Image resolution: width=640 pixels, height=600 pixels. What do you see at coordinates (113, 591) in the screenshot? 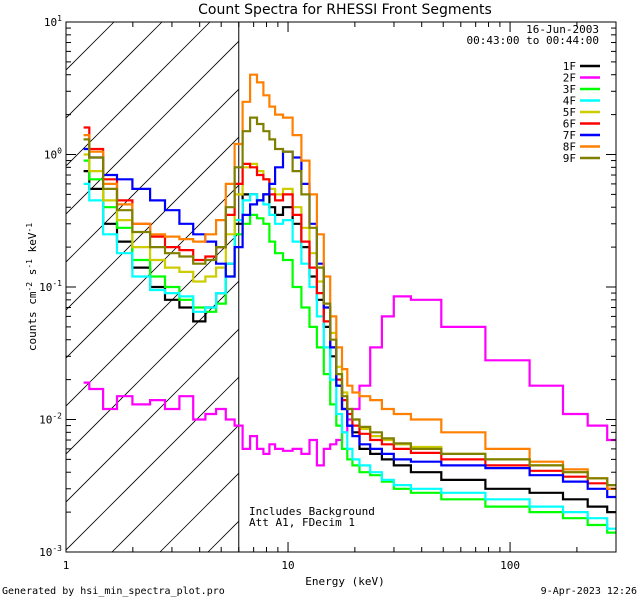
I see `footer-generated-by: Generated by hsi_min_spectra_plot.pro` at bounding box center [113, 591].